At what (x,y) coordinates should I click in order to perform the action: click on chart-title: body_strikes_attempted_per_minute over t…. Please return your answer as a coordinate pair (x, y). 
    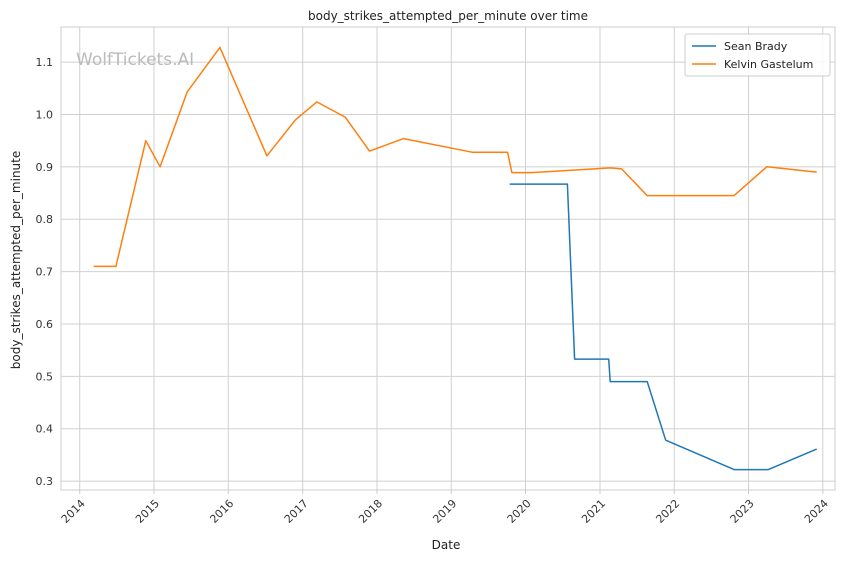
    Looking at the image, I should click on (448, 16).